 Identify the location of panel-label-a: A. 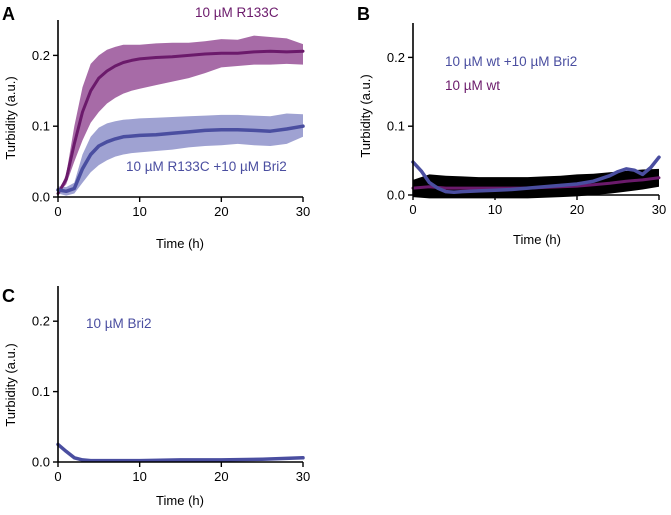
(8, 14).